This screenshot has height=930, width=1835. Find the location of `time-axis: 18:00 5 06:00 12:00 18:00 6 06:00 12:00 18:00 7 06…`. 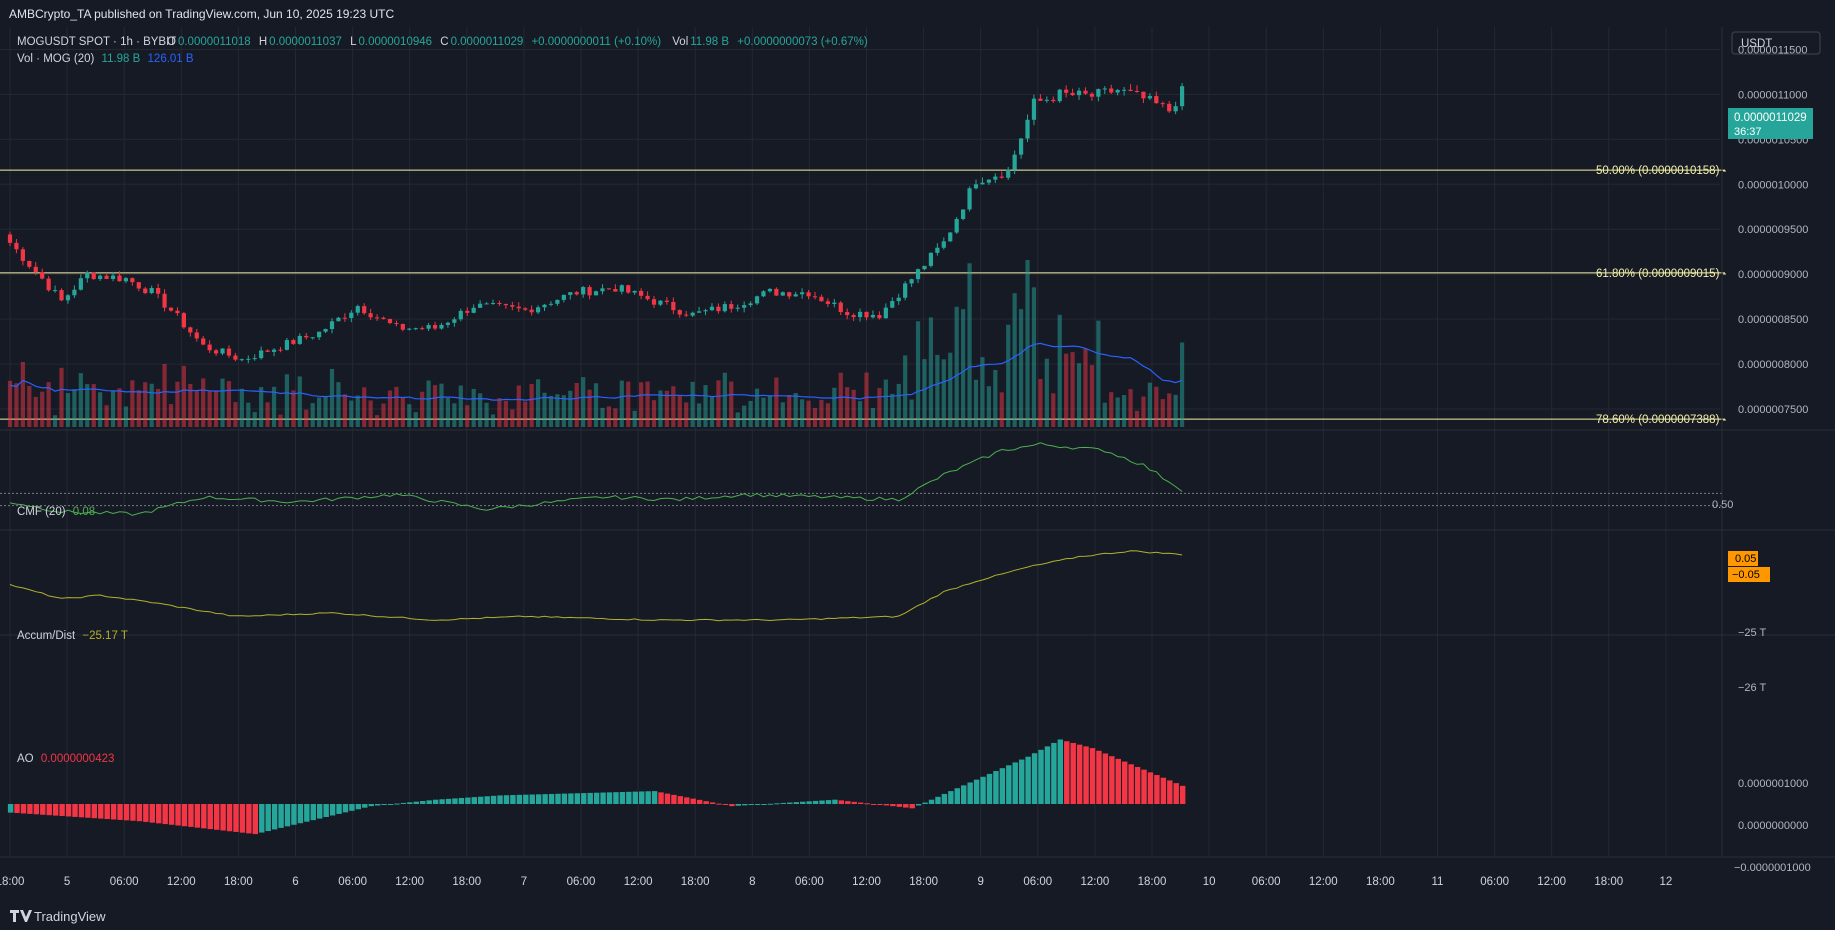

time-axis: 18:00 5 06:00 12:00 18:00 6 06:00 12:00 18:00 7 06… is located at coordinates (836, 882).